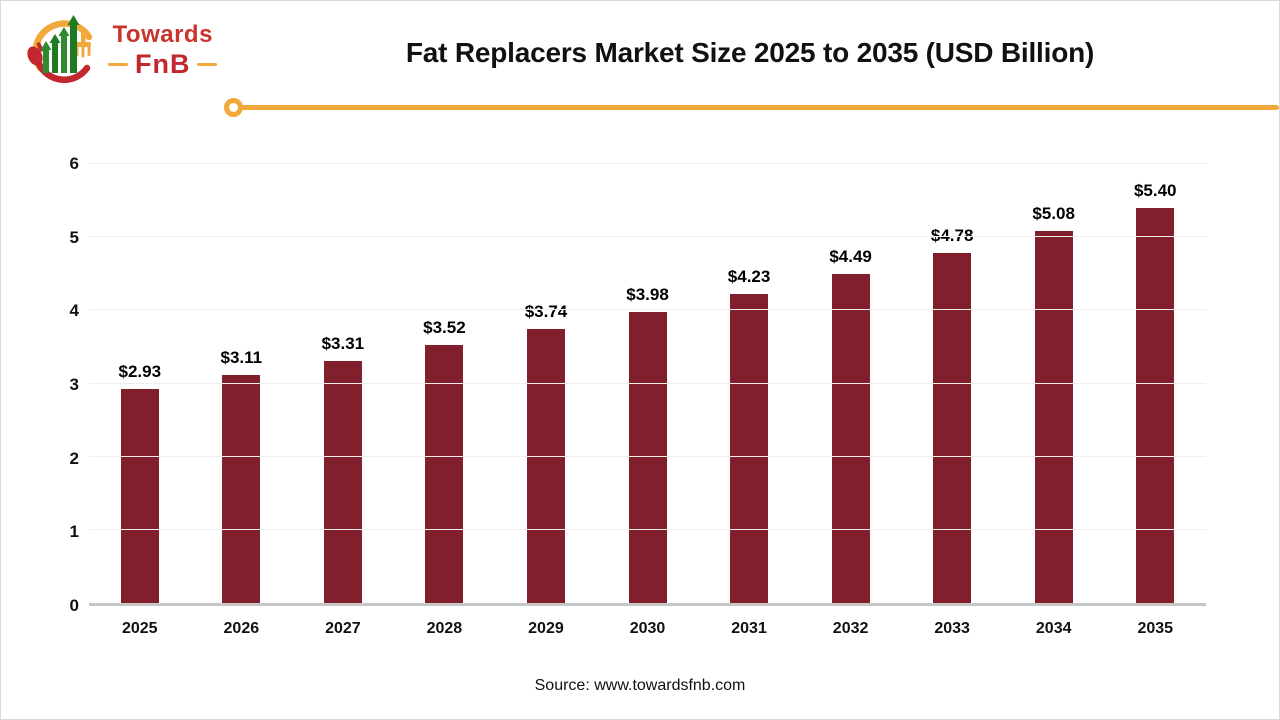 Image resolution: width=1280 pixels, height=720 pixels. Describe the element at coordinates (241, 358) in the screenshot. I see `bar-value-label: $3.11` at that location.